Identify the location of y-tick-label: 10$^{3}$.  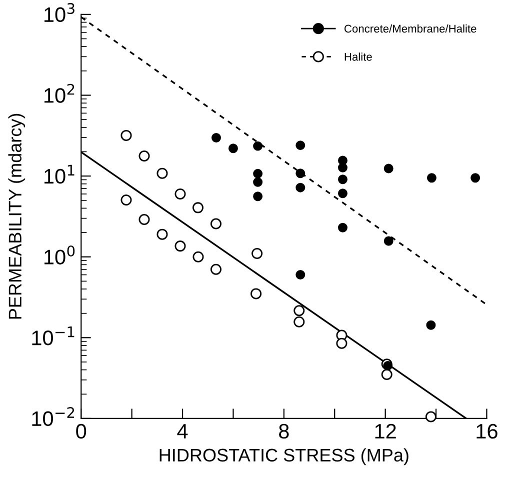
(59, 12).